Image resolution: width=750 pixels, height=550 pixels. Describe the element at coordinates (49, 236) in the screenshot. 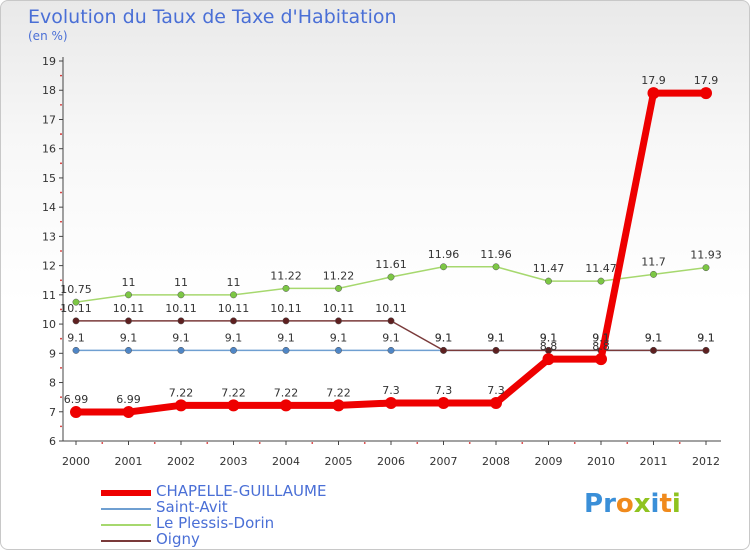

I see `y-tick-label: 13` at that location.